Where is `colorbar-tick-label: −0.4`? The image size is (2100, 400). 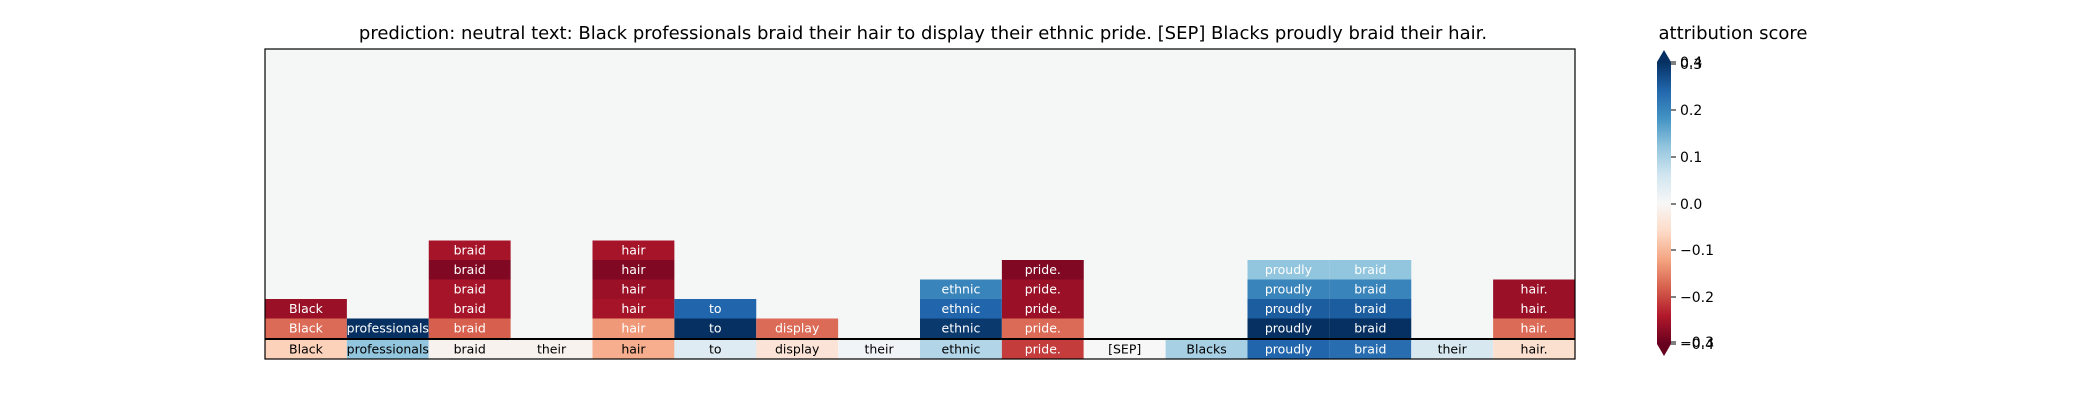
colorbar-tick-label: −0.4 is located at coordinates (1697, 345).